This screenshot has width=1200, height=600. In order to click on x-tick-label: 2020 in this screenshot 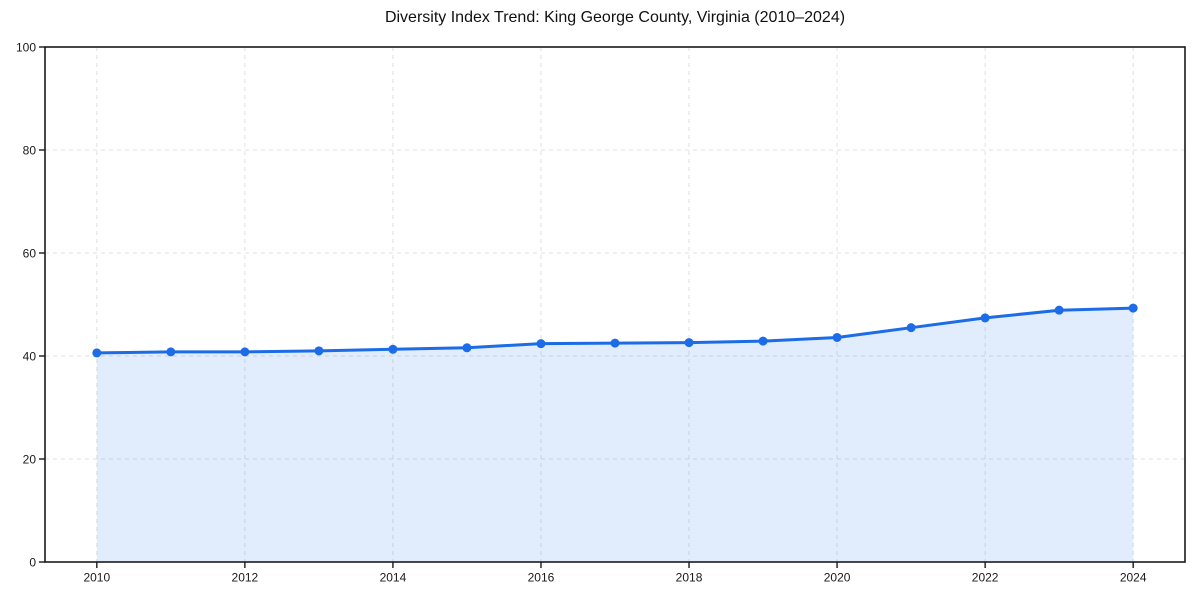, I will do `click(837, 578)`.